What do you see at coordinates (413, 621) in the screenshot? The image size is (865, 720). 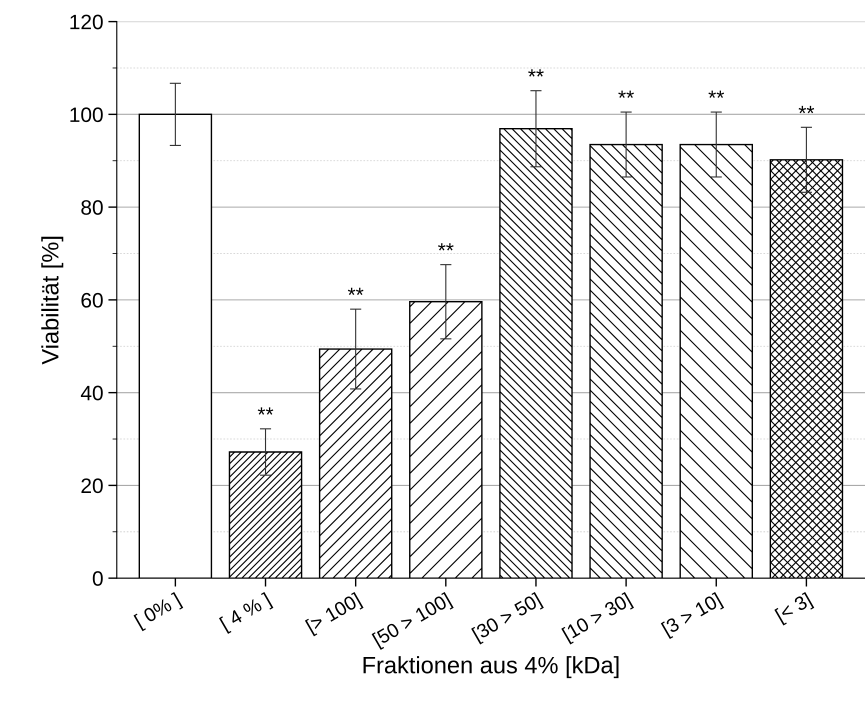 I see `x-tick-label: [50 > 100]` at bounding box center [413, 621].